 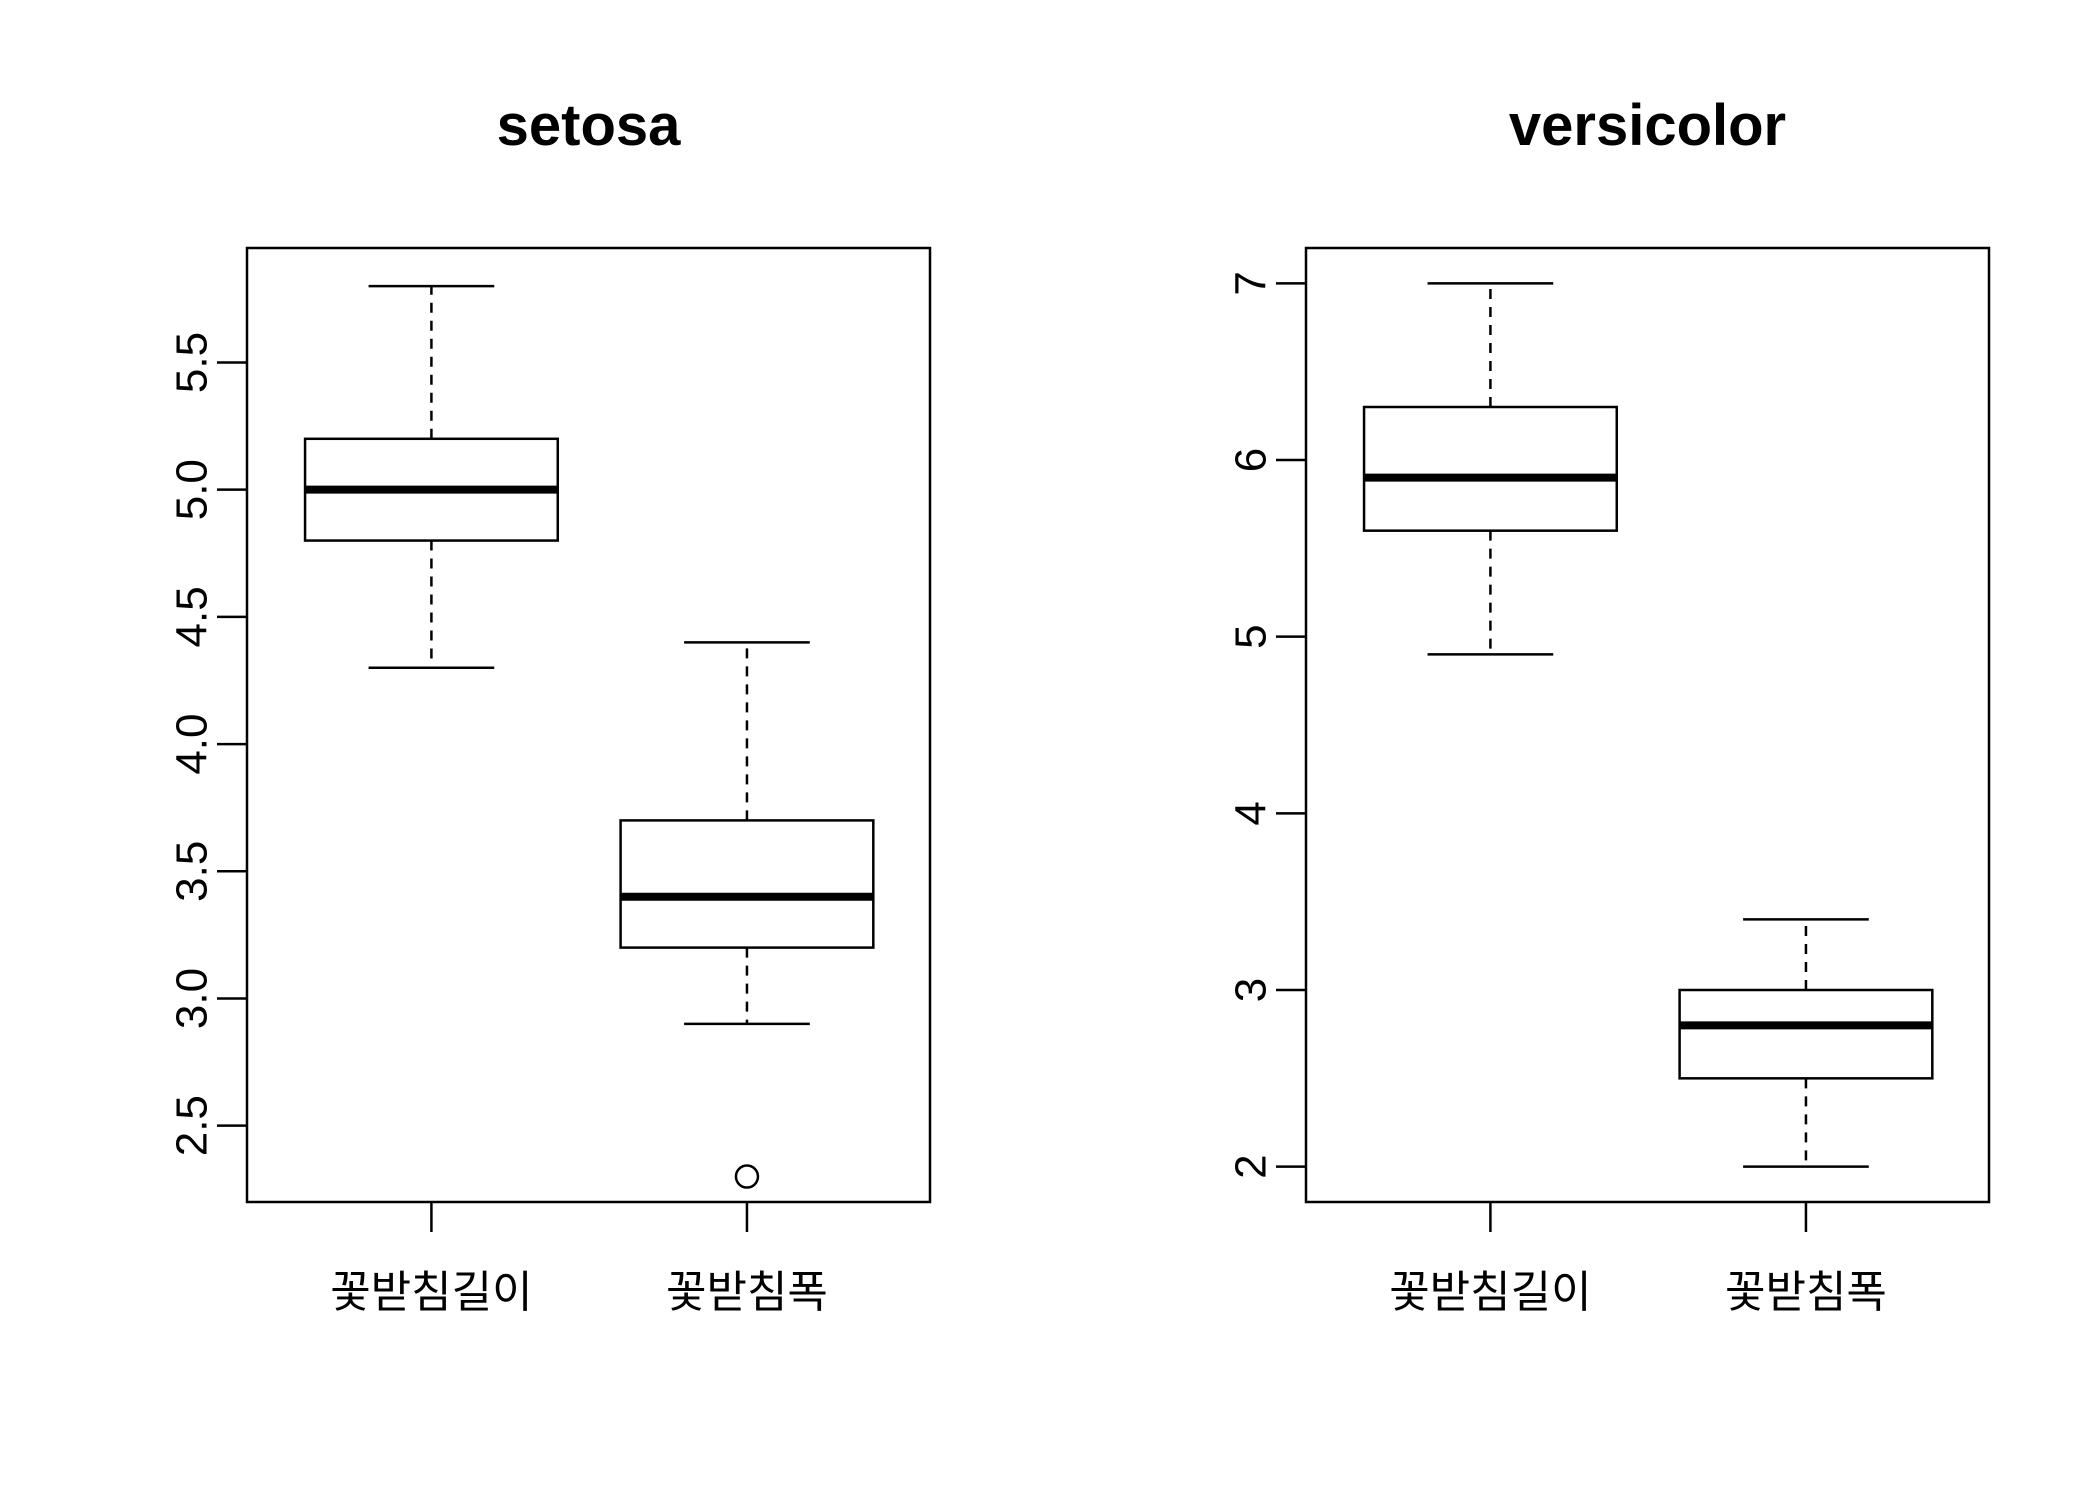 I want to click on outlier-point, so click(x=747, y=1176).